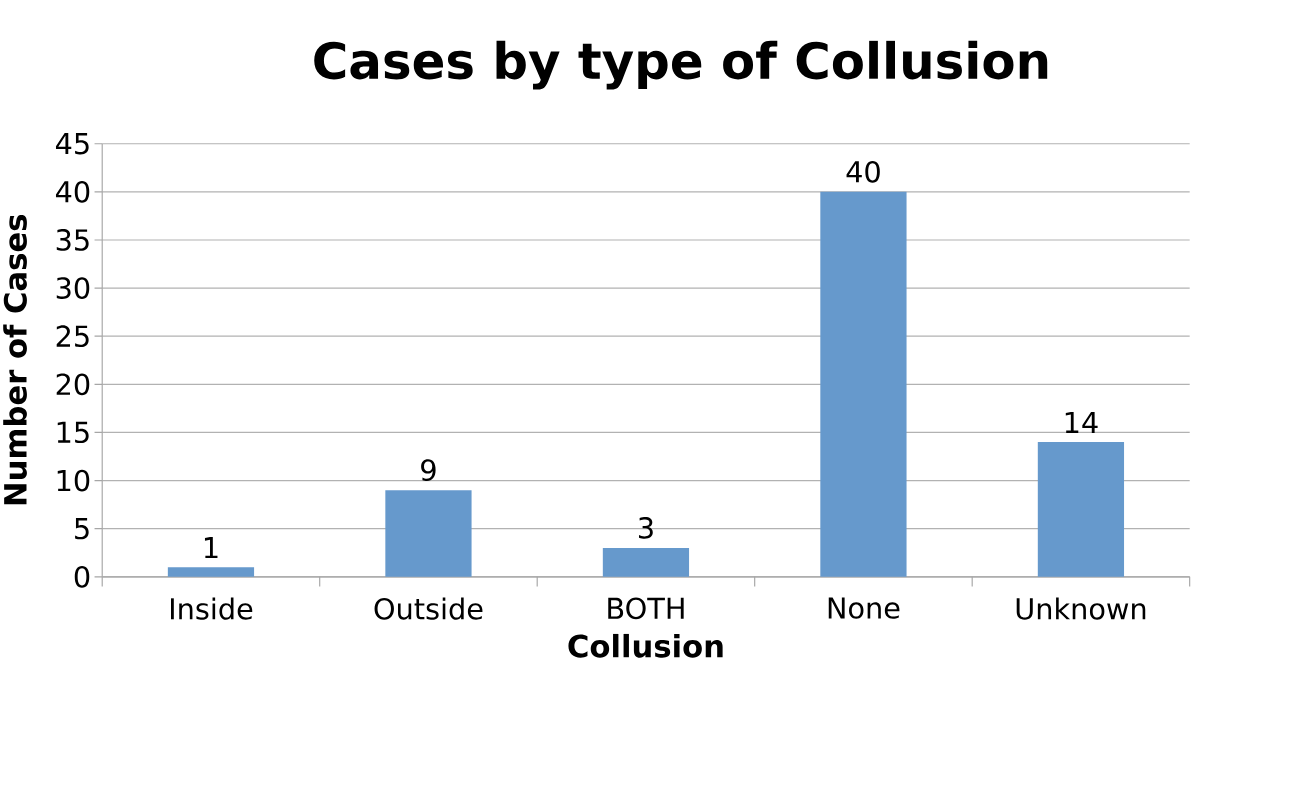 The width and height of the screenshot is (1309, 805). Describe the element at coordinates (72, 144) in the screenshot. I see `y-tick-label: 45` at that location.